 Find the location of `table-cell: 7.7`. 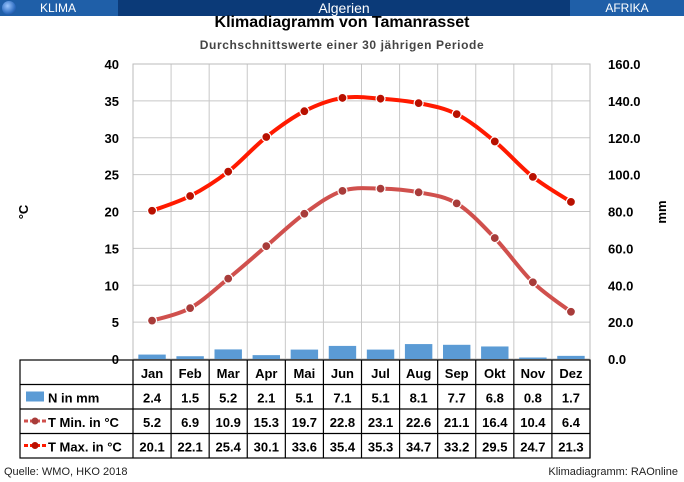

table-cell: 7.7 is located at coordinates (457, 398).